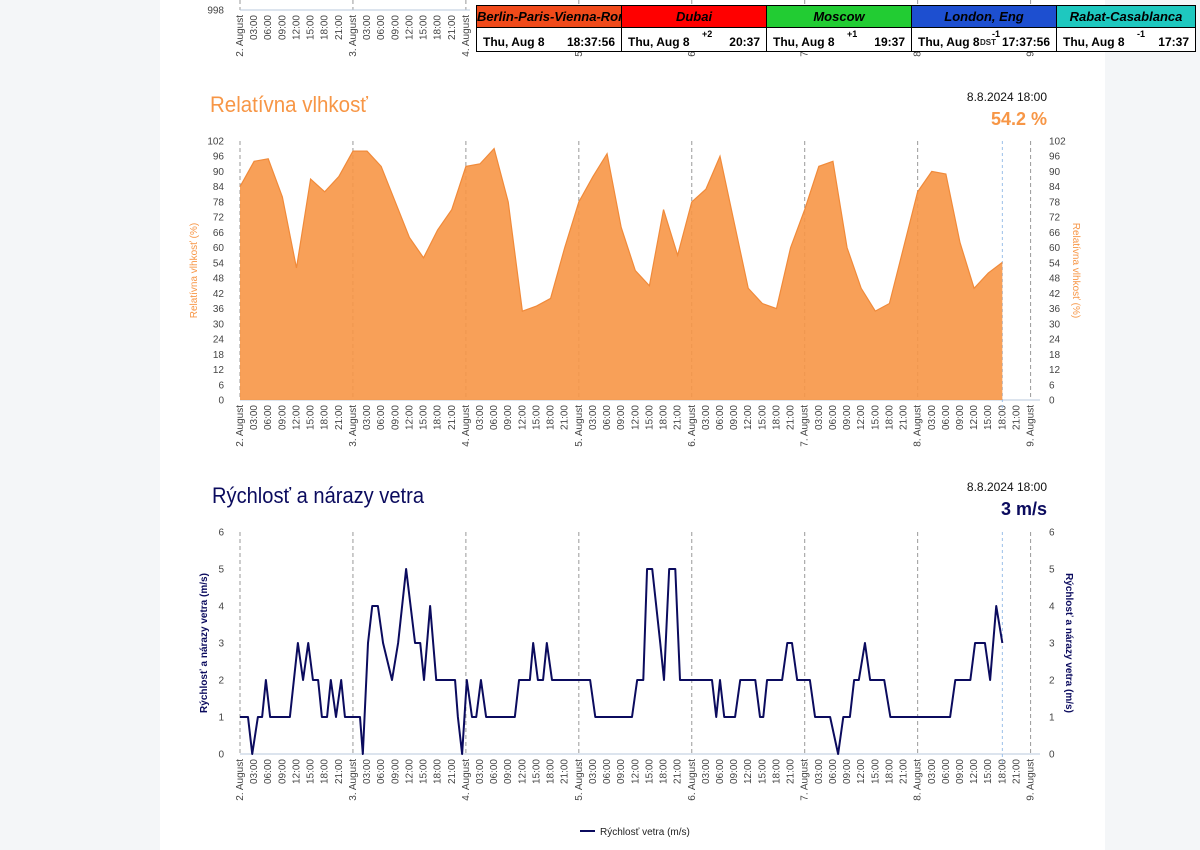 The image size is (1200, 850). Describe the element at coordinates (549, 39) in the screenshot. I see `clock-row: Thu, Aug 8 18:37:56` at that location.